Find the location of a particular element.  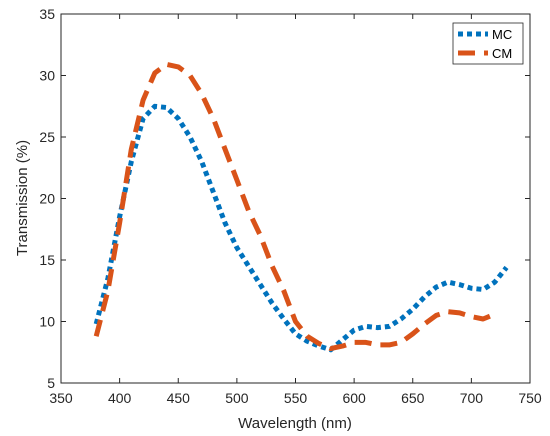

legend: MC CM is located at coordinates (488, 43).